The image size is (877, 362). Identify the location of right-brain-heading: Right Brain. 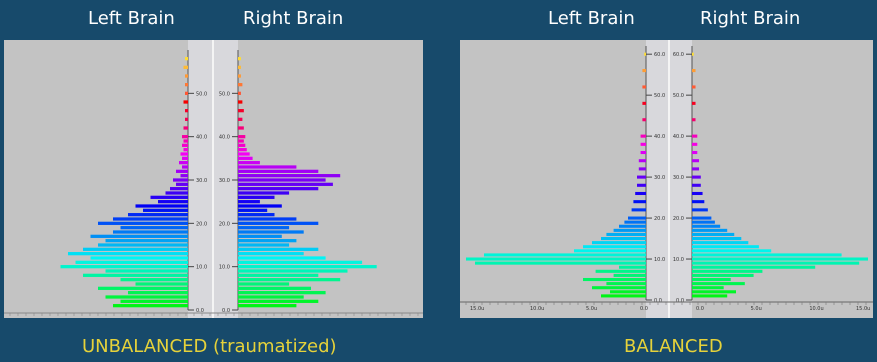
(293, 18).